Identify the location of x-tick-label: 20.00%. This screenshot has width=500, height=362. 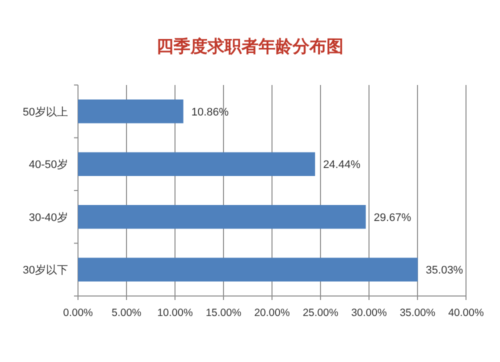
(272, 313).